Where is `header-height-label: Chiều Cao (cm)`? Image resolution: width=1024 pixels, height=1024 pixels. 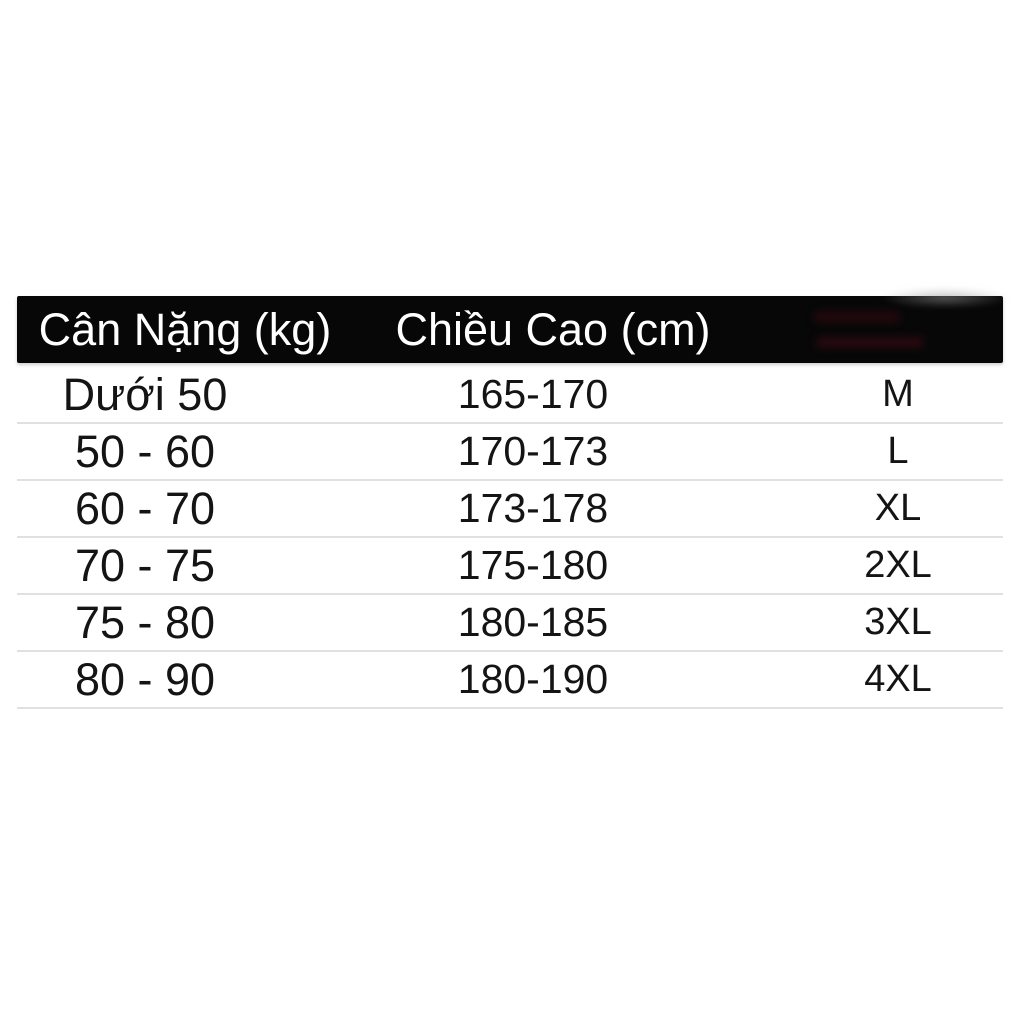 header-height-label: Chiều Cao (cm) is located at coordinates (553, 329).